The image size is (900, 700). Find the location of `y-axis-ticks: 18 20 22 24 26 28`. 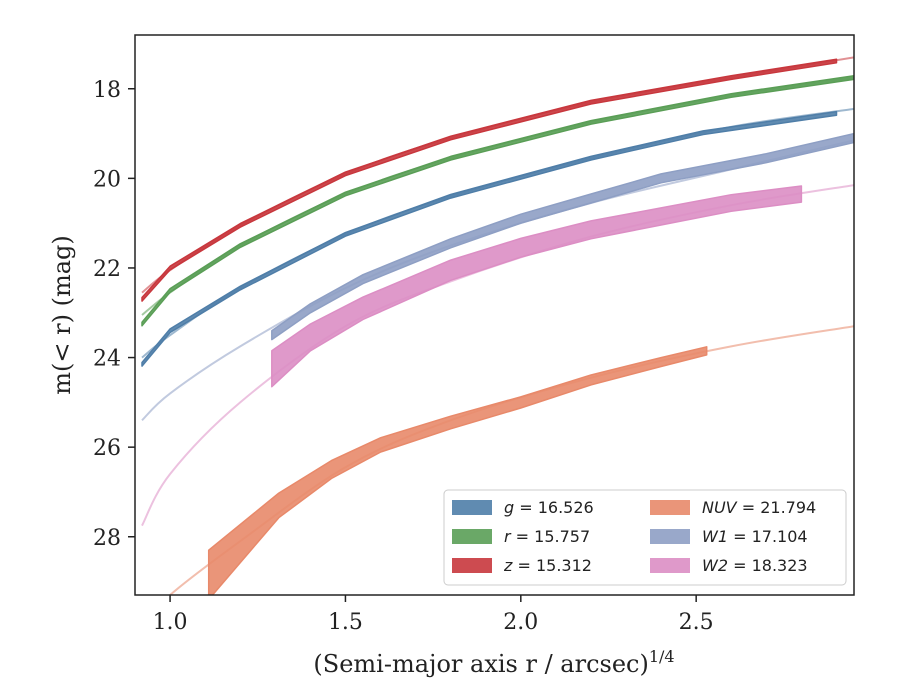

y-axis-ticks: 18 20 22 24 26 28 is located at coordinates (114, 314).